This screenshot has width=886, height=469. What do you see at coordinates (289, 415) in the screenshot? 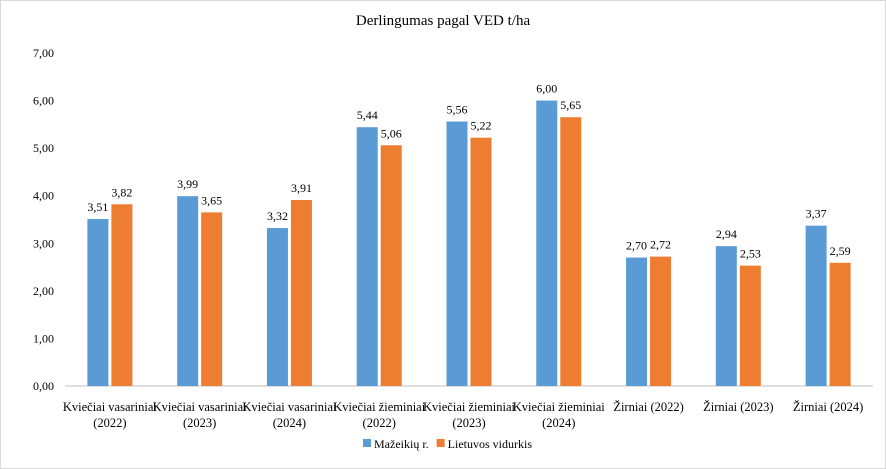
I see `x-tick-label: Kviečiai vasariniai (2024)` at bounding box center [289, 415].